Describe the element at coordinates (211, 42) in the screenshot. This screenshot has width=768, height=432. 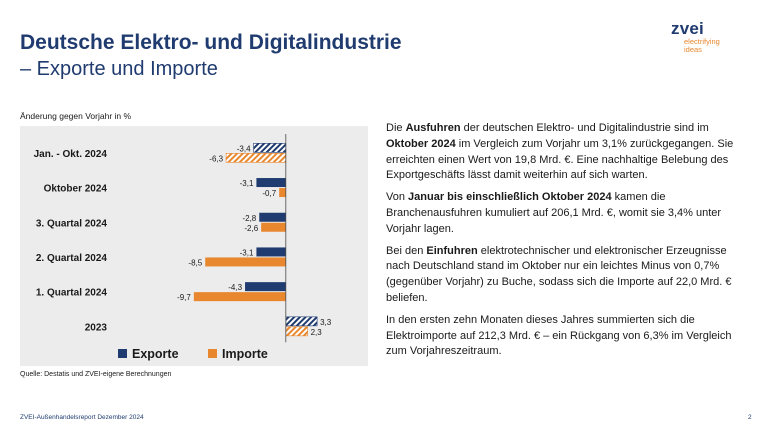
I see `slide-title: Deutsche Elektro- und Digitalindustrie` at that location.